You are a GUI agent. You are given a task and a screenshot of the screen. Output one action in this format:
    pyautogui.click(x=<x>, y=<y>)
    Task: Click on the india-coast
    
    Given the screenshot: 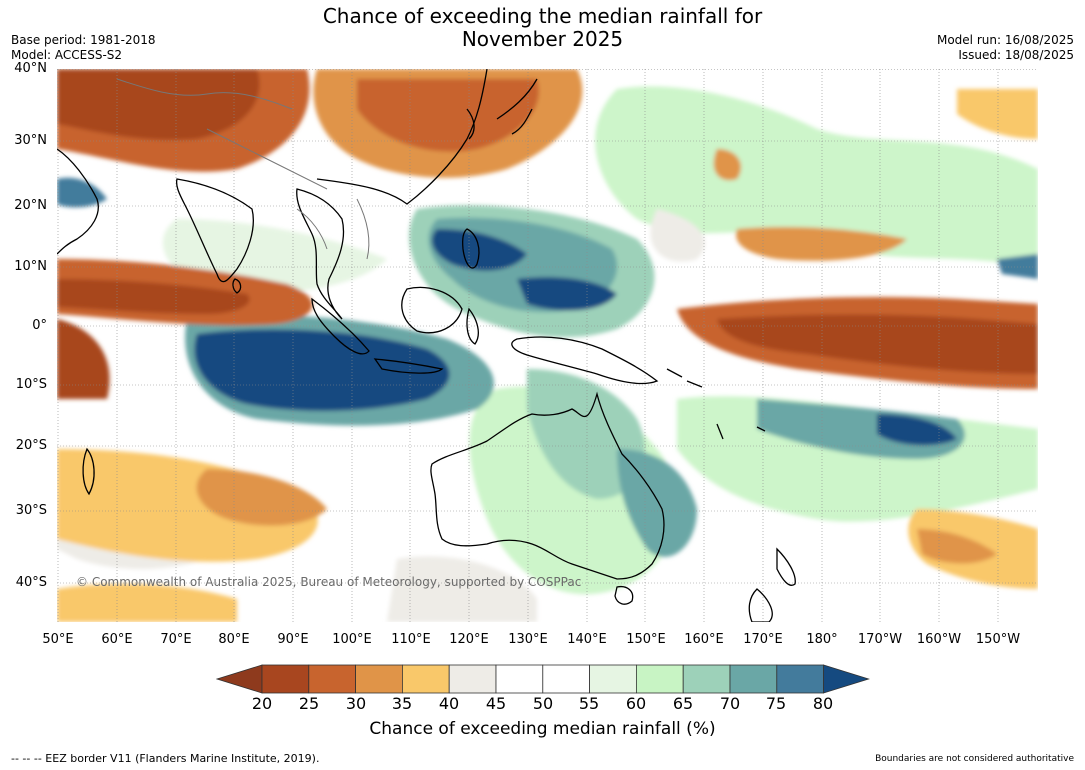 What is the action you would take?
    pyautogui.click(x=214, y=230)
    